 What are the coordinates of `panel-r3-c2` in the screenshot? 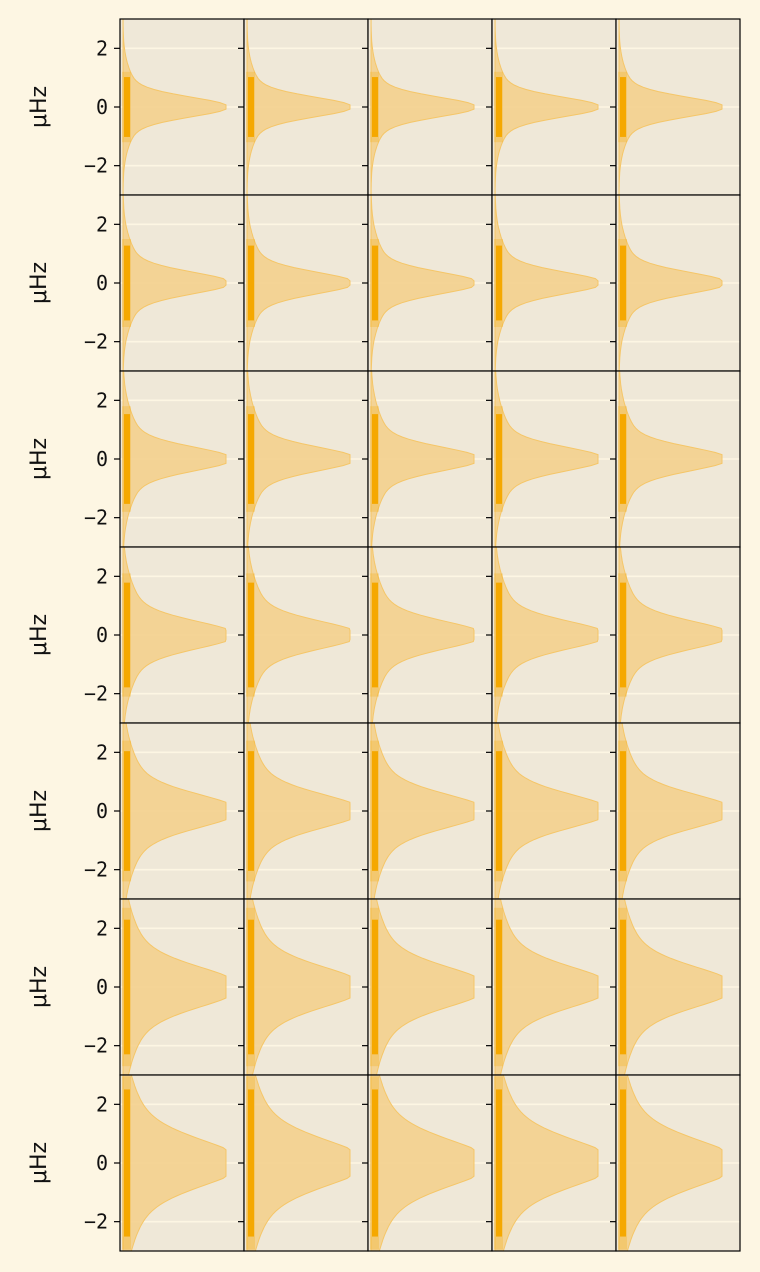 It's located at (303, 459).